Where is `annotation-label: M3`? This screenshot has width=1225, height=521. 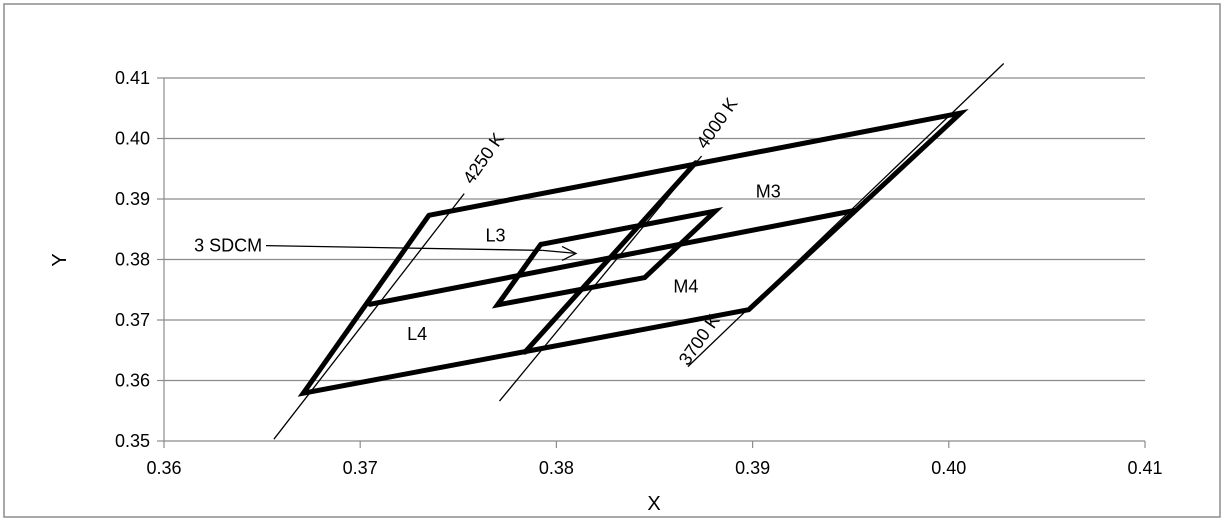
annotation-label: M3 is located at coordinates (768, 192).